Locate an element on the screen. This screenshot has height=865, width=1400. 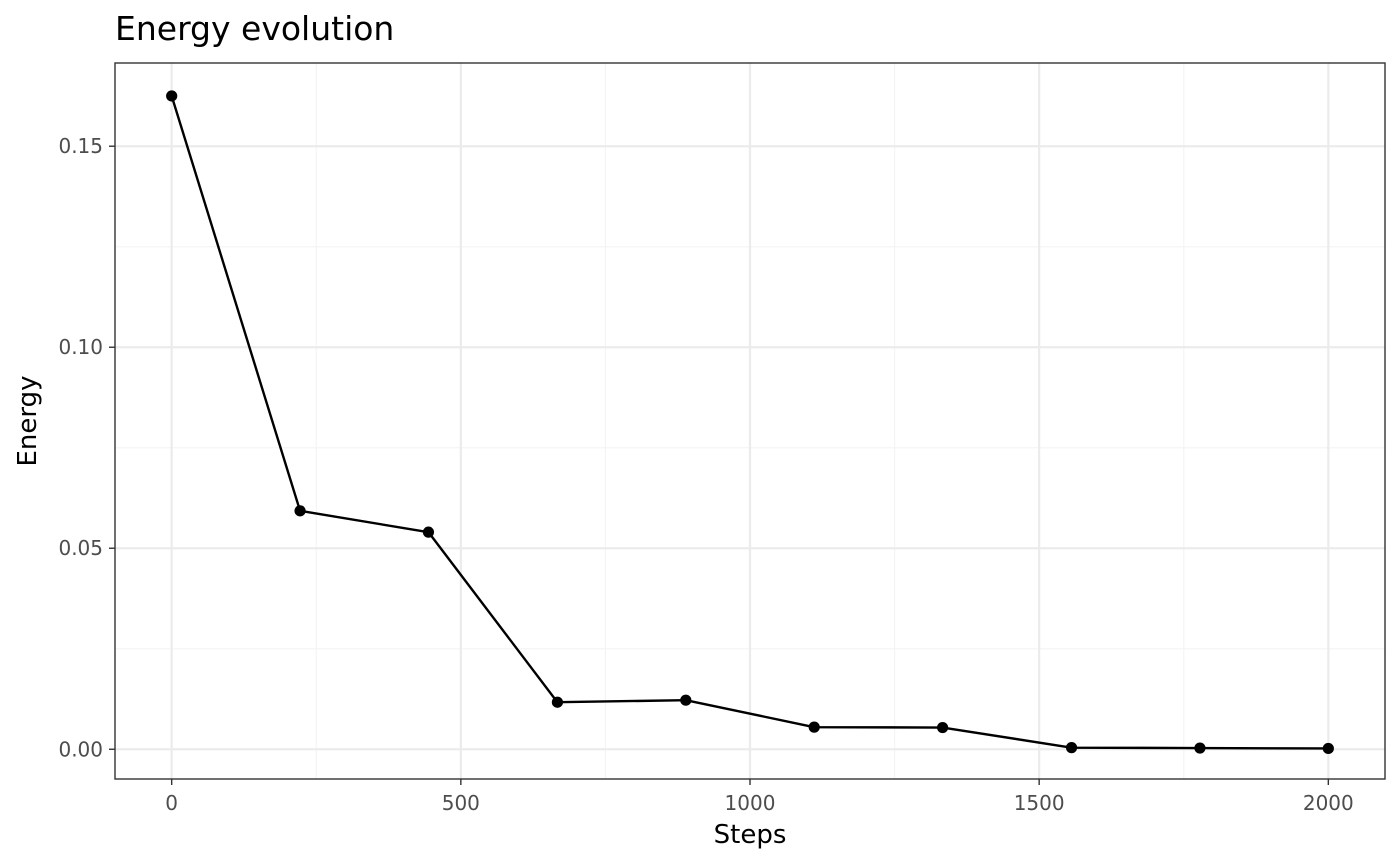
y-axis-title: Energy is located at coordinates (28, 420).